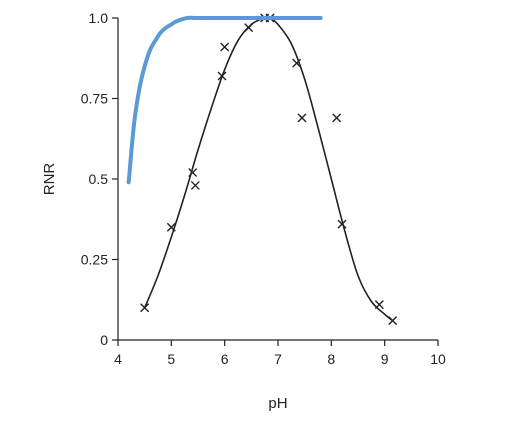  I want to click on x-tick-label: 9, so click(385, 359).